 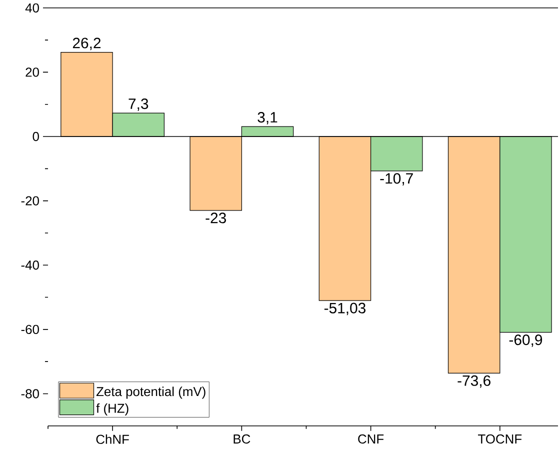 I want to click on data-label: -73,6, so click(x=474, y=381).